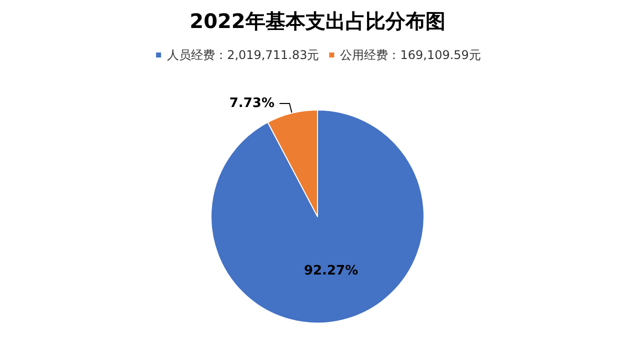 The height and width of the screenshot is (355, 635). I want to click on legend-label: 公用经费：169,109.59元, so click(410, 55).